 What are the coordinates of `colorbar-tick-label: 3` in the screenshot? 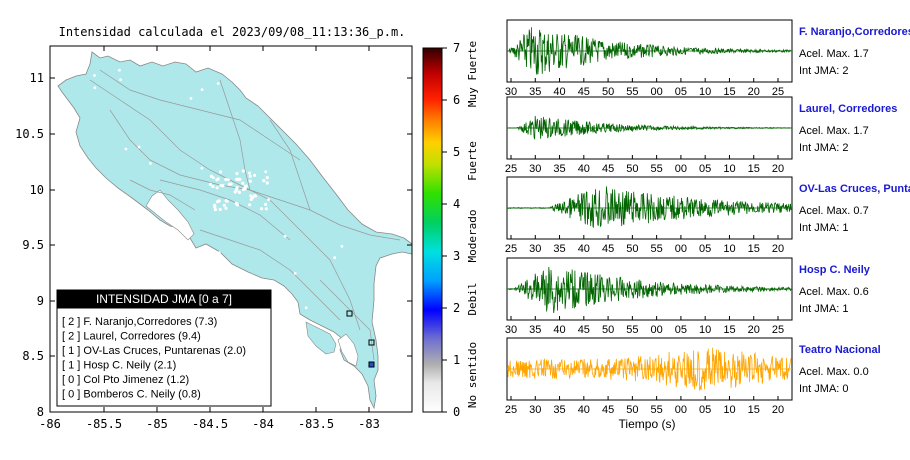 It's located at (456, 256).